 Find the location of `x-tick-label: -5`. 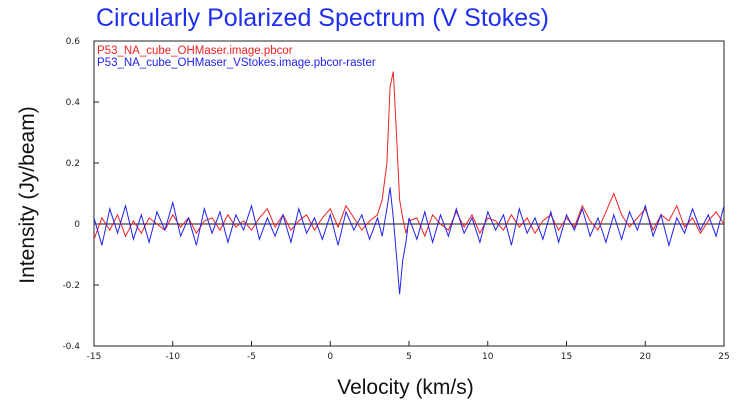

x-tick-label: -5 is located at coordinates (251, 357).